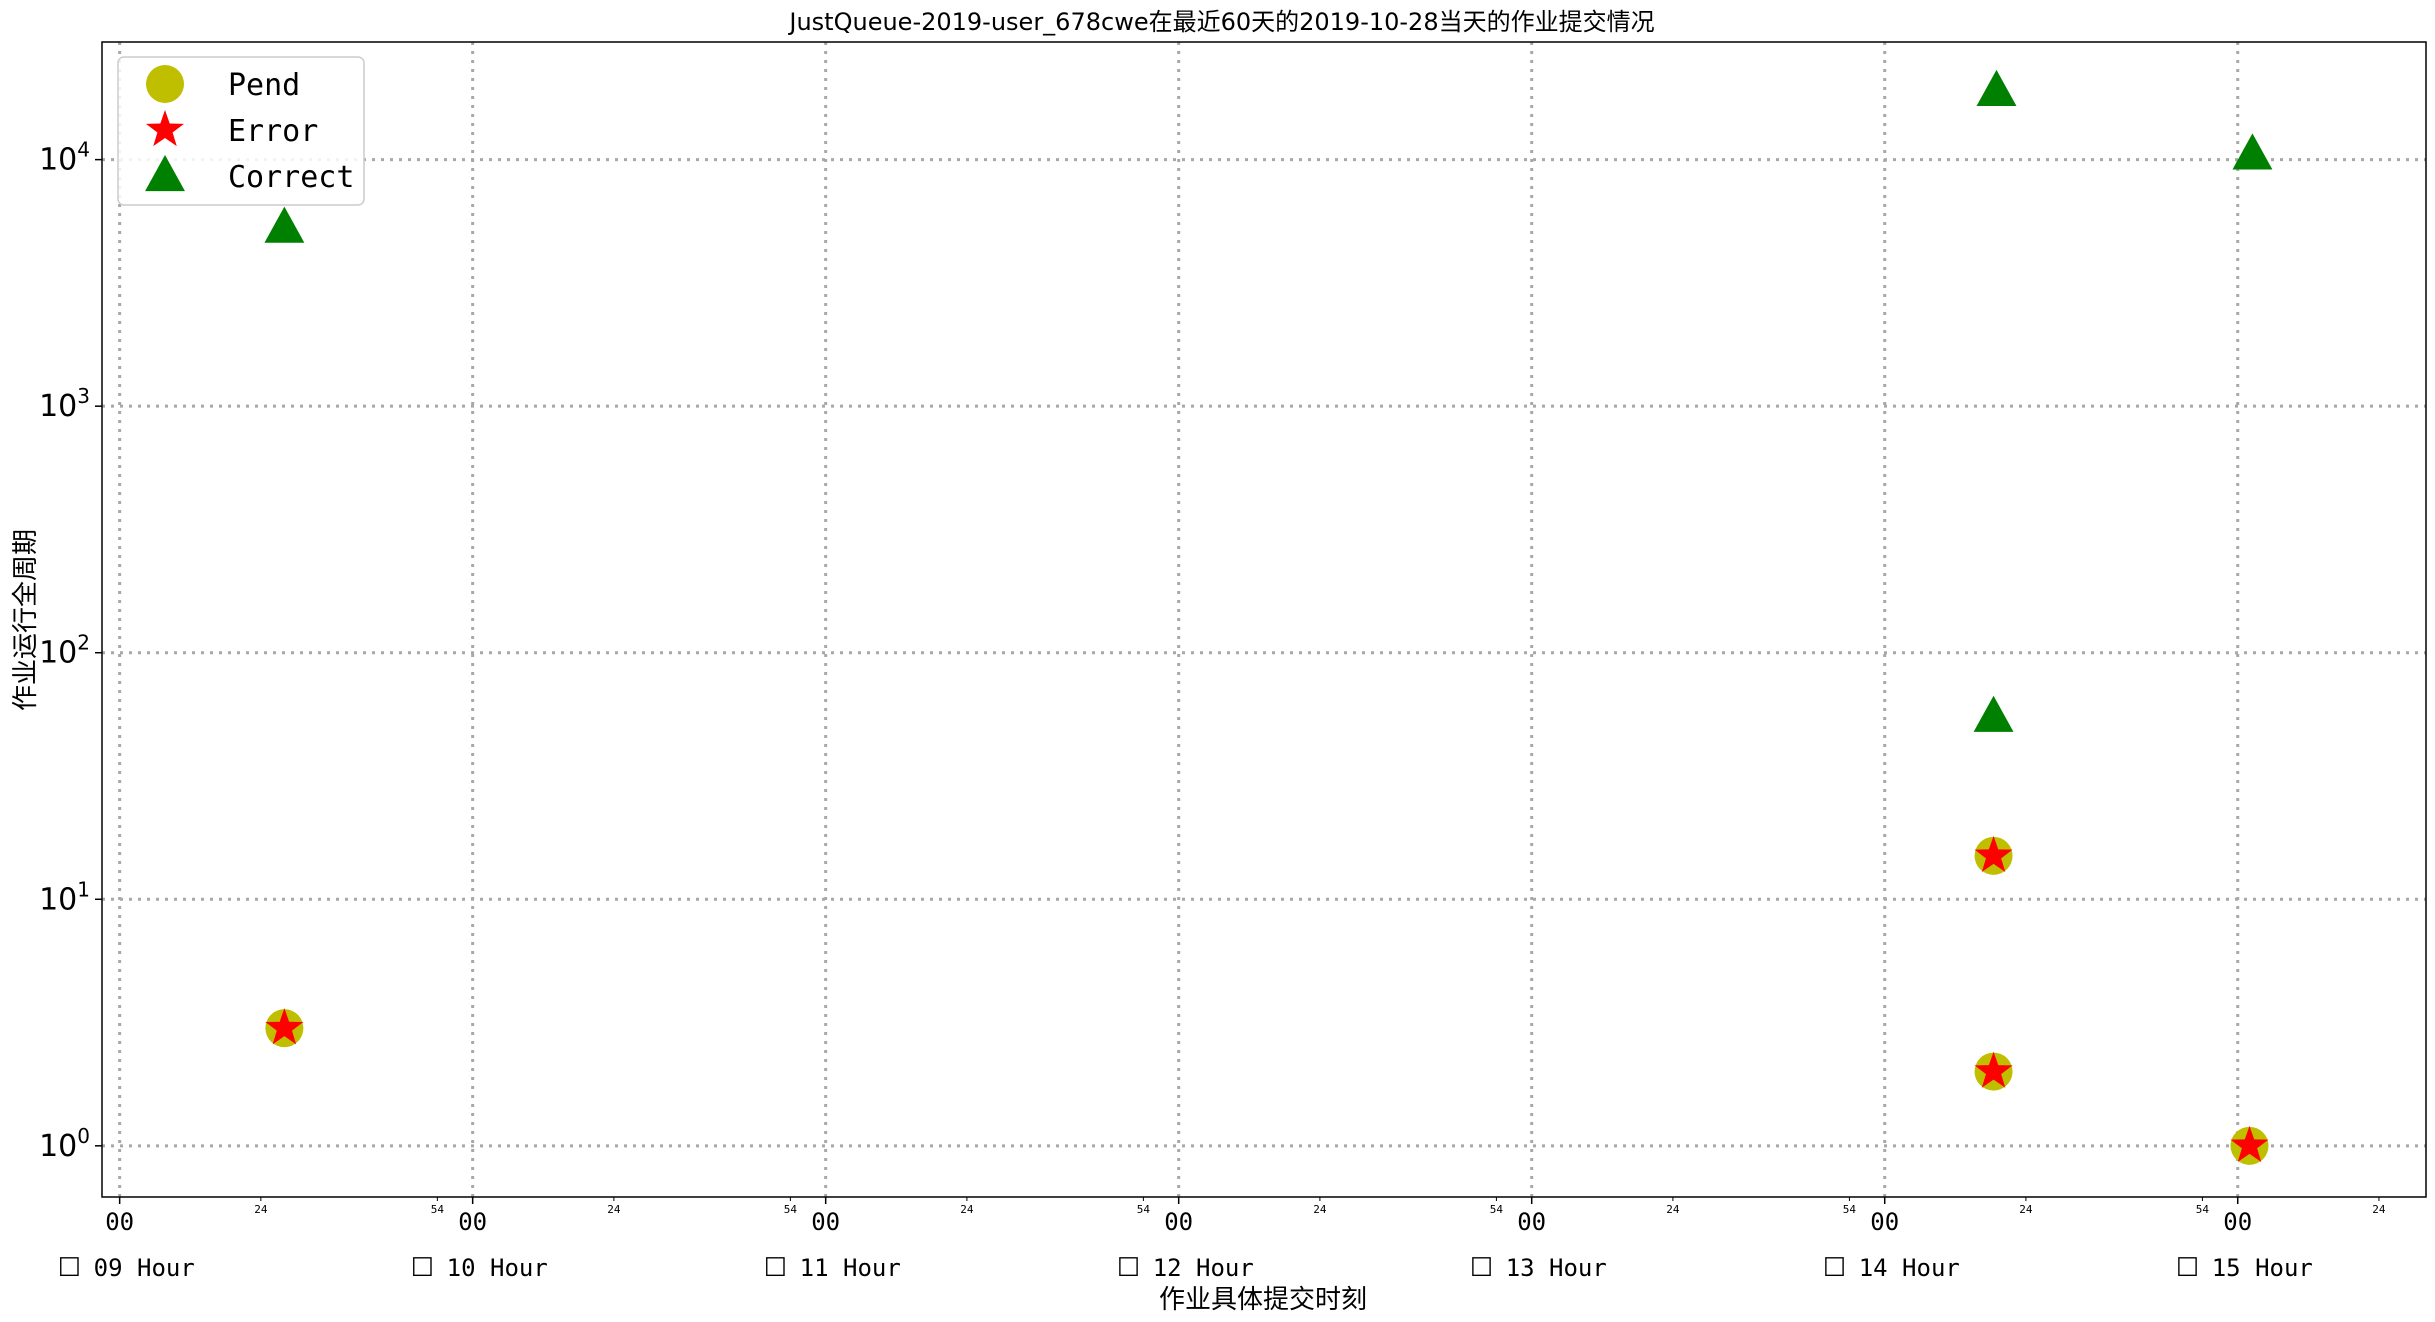 The height and width of the screenshot is (1322, 2435). I want to click on y-axis-ticks: 10⁰ 10¹ 10² 10³ 10⁴, so click(70, 651).